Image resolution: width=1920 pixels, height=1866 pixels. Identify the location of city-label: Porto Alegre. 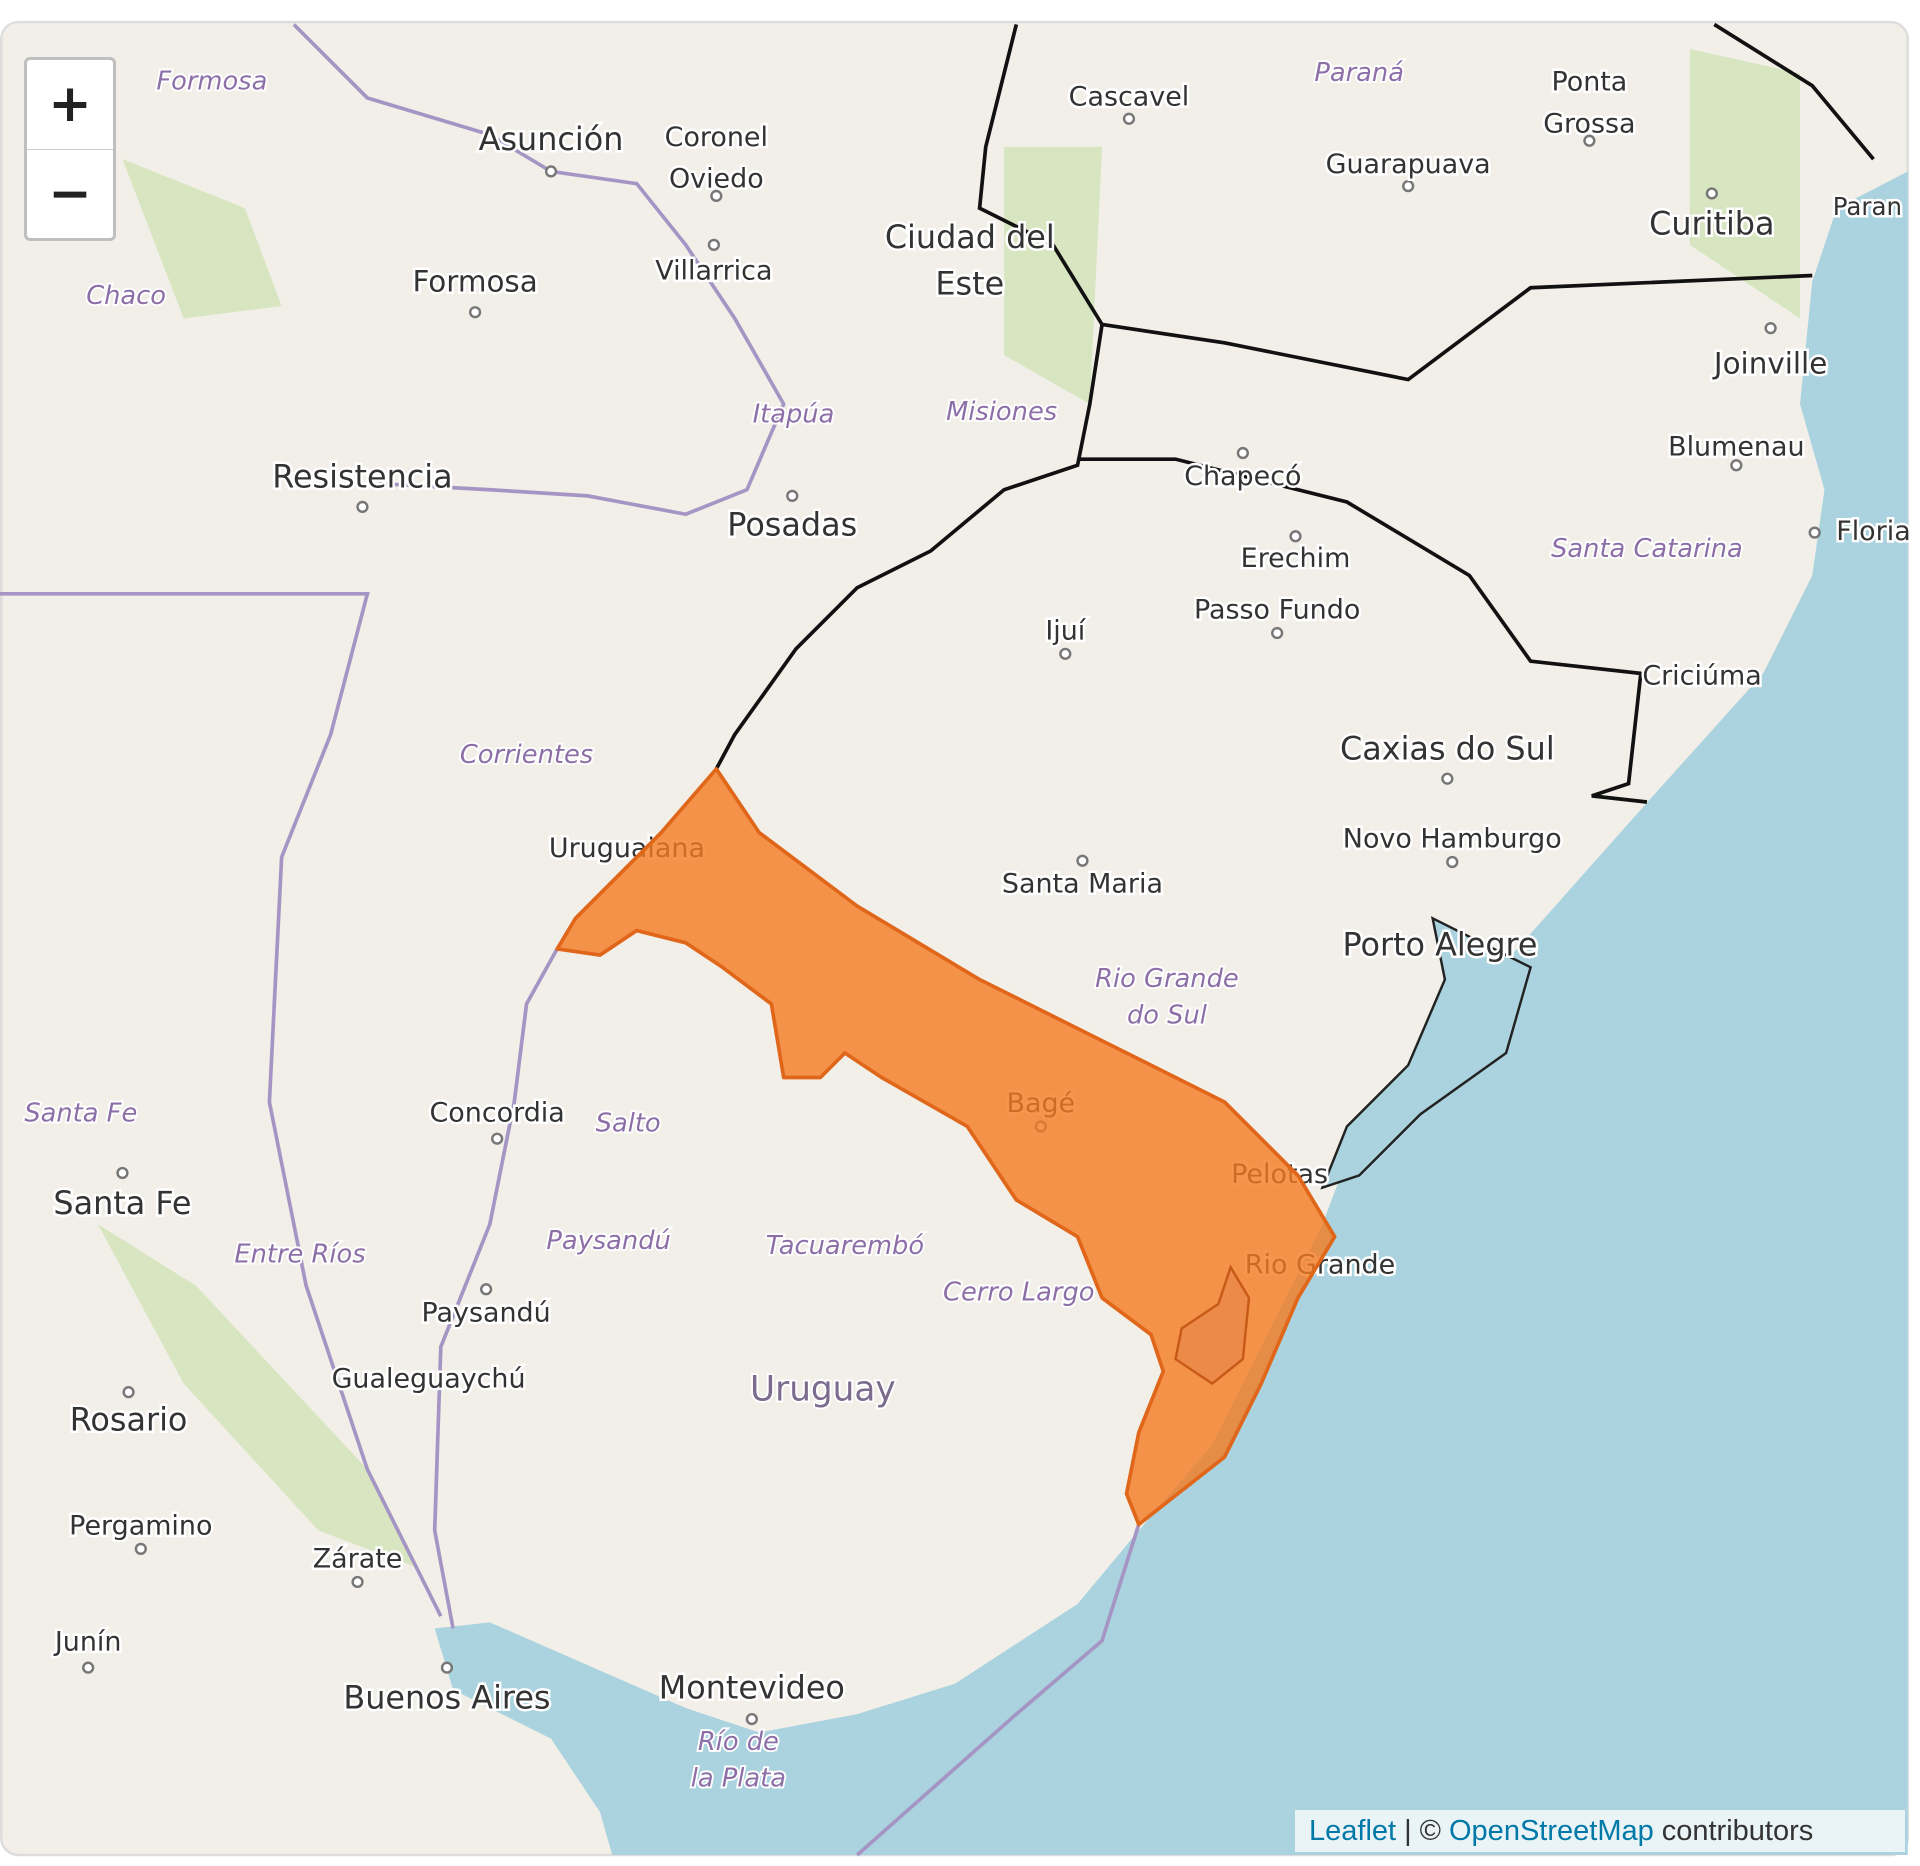
(1439, 944).